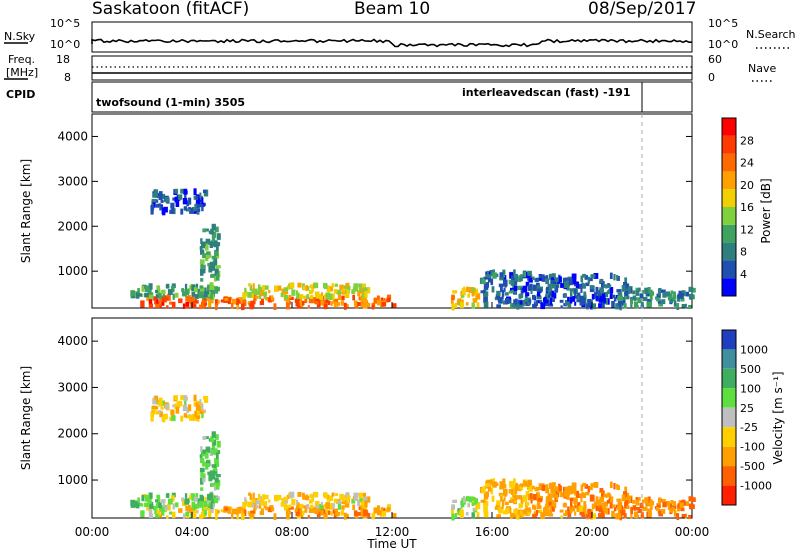  I want to click on power-ytick-label: 4000, so click(72, 136).